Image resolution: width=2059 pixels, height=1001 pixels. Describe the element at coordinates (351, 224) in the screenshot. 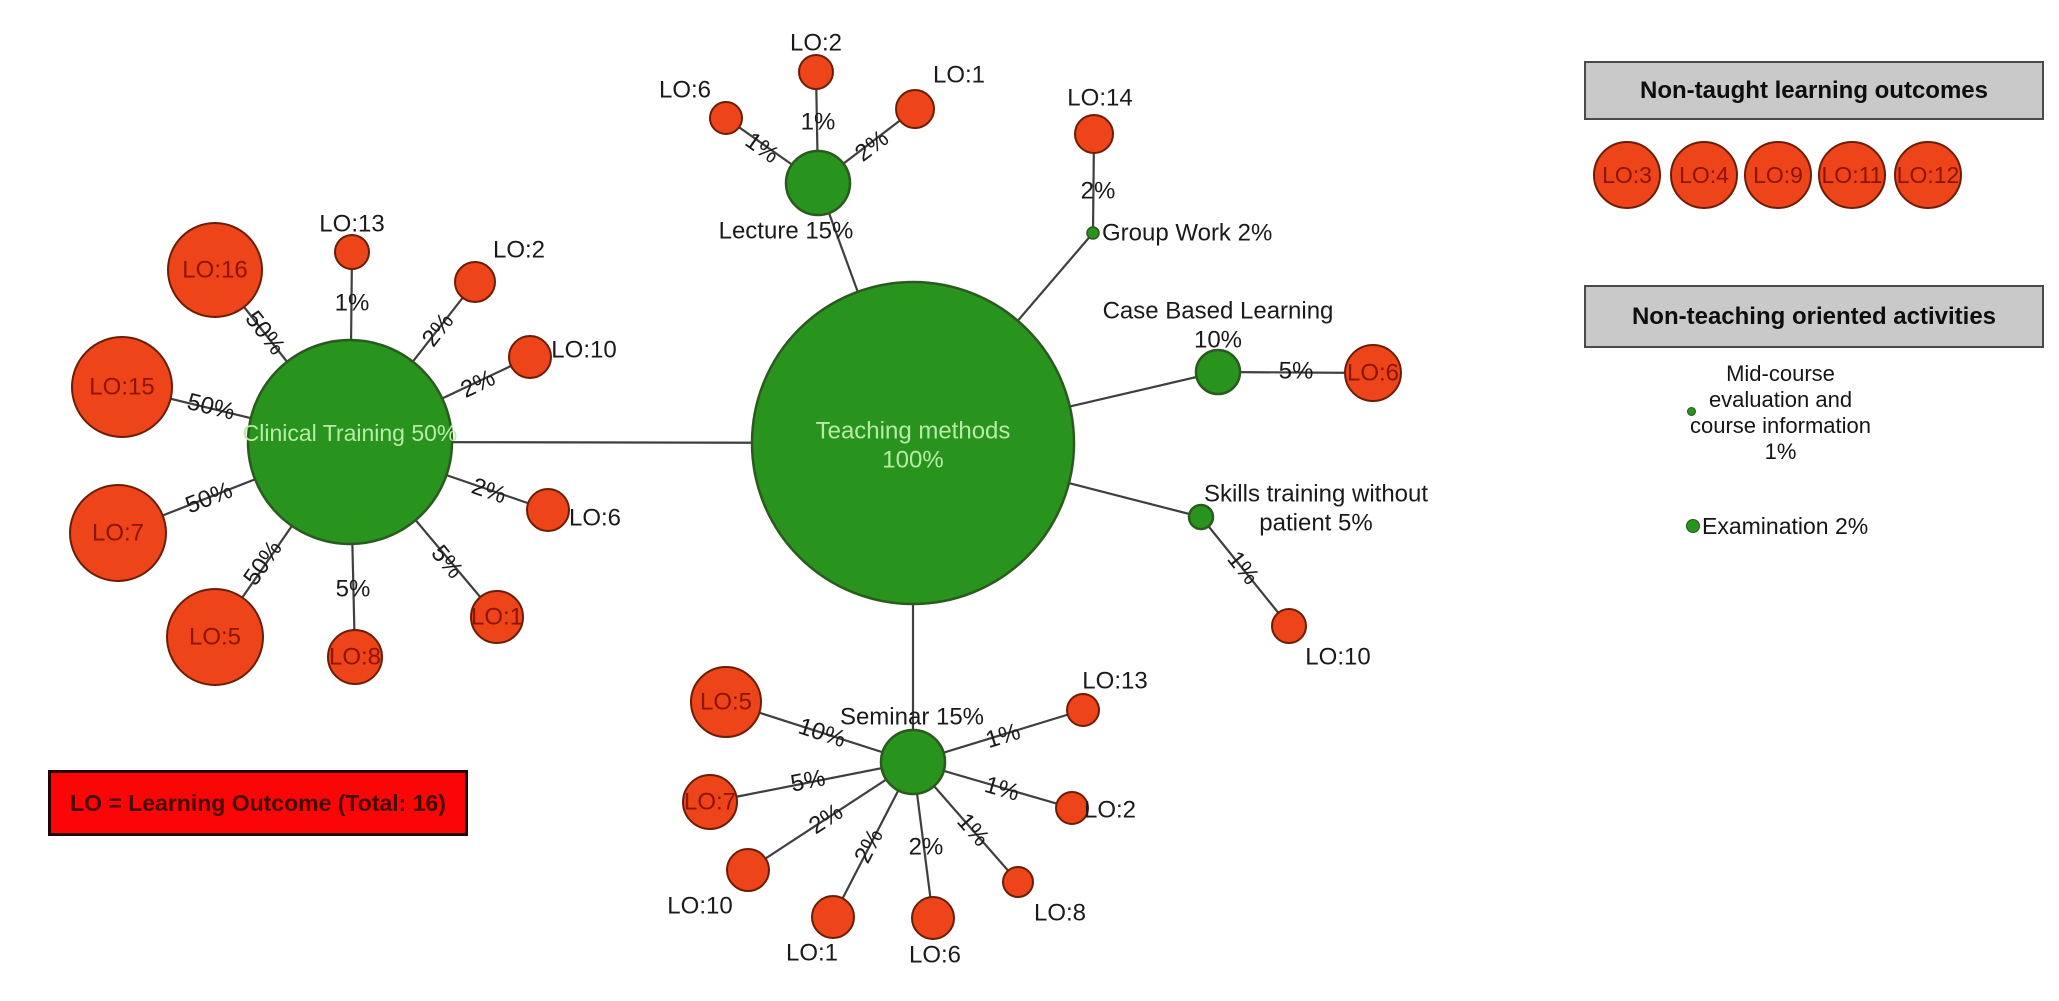

I see `label-clinical-lo13-label: LO:13` at that location.